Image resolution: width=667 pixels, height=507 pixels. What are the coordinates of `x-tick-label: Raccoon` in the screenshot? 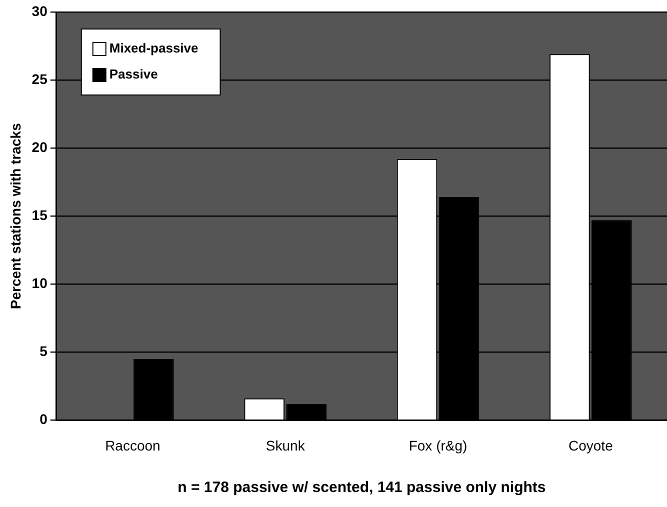 It's located at (132, 445).